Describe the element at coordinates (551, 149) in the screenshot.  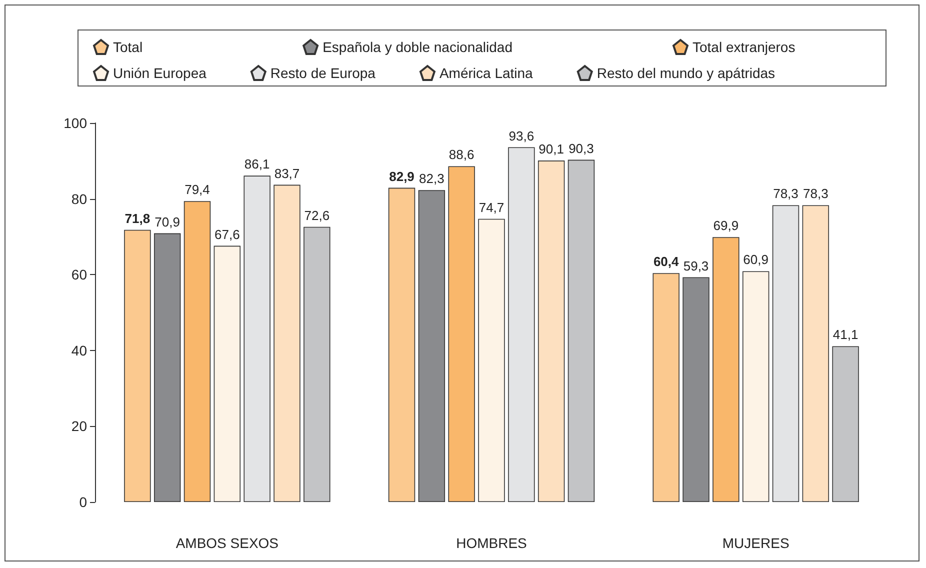
I see `data-label: 90,1` at that location.